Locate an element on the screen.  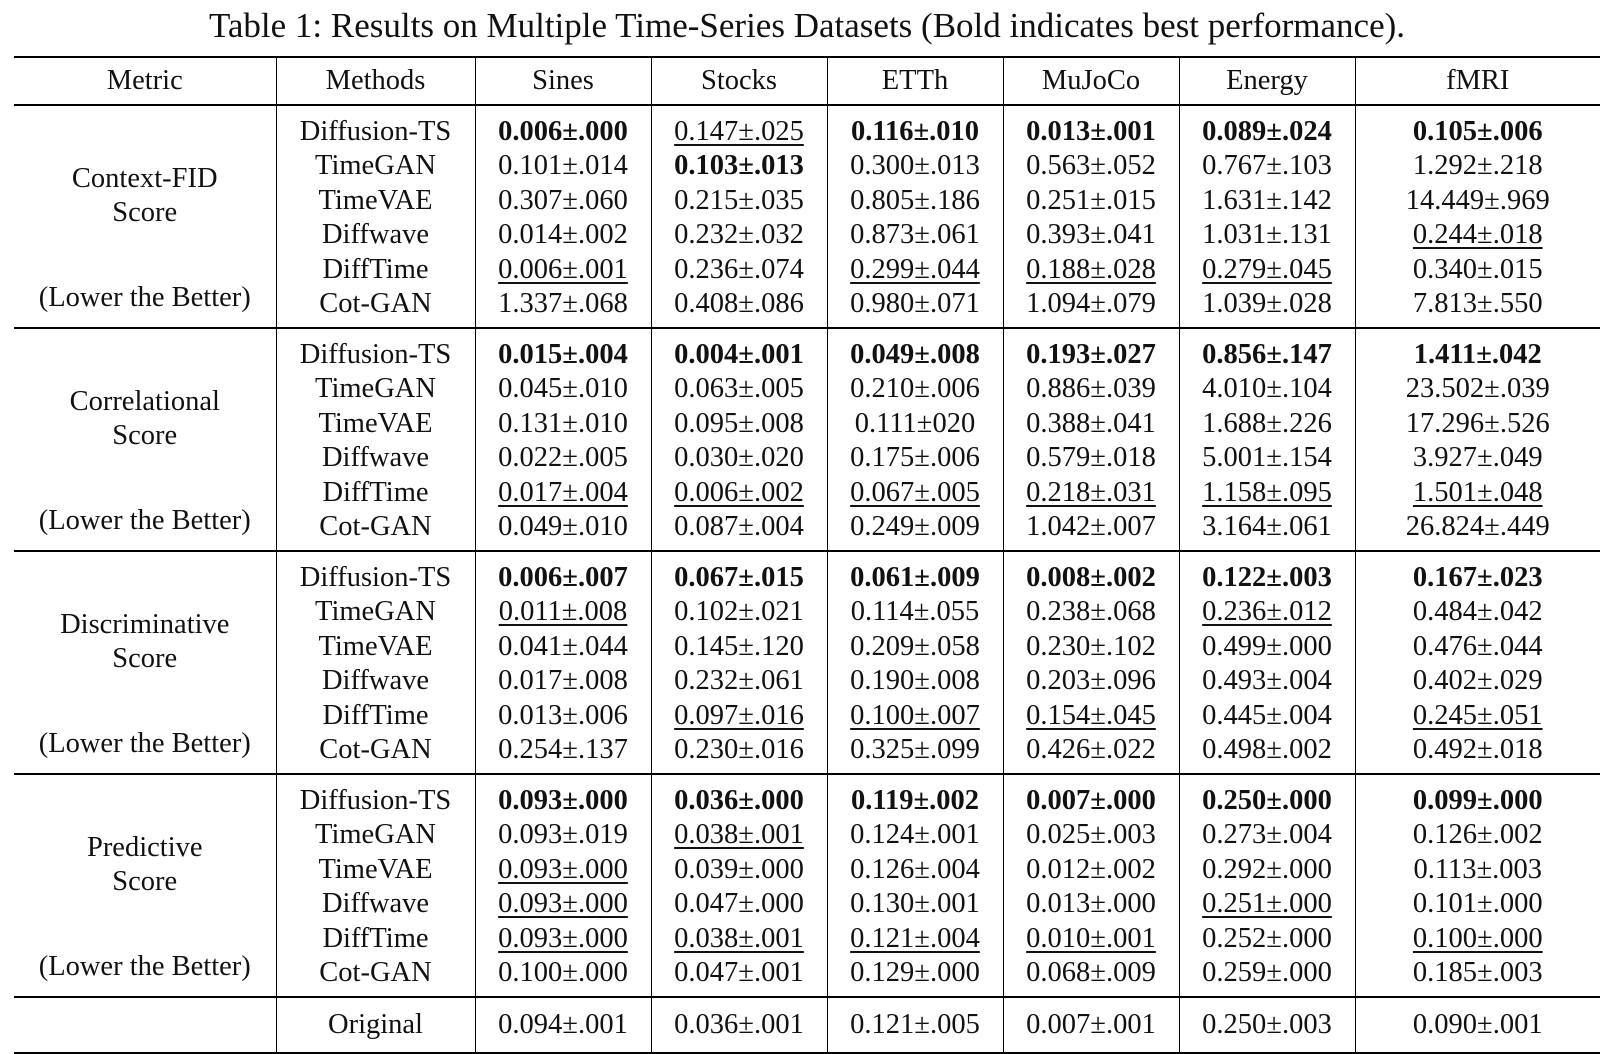
value-cell: 0.103±.013 is located at coordinates (739, 165).